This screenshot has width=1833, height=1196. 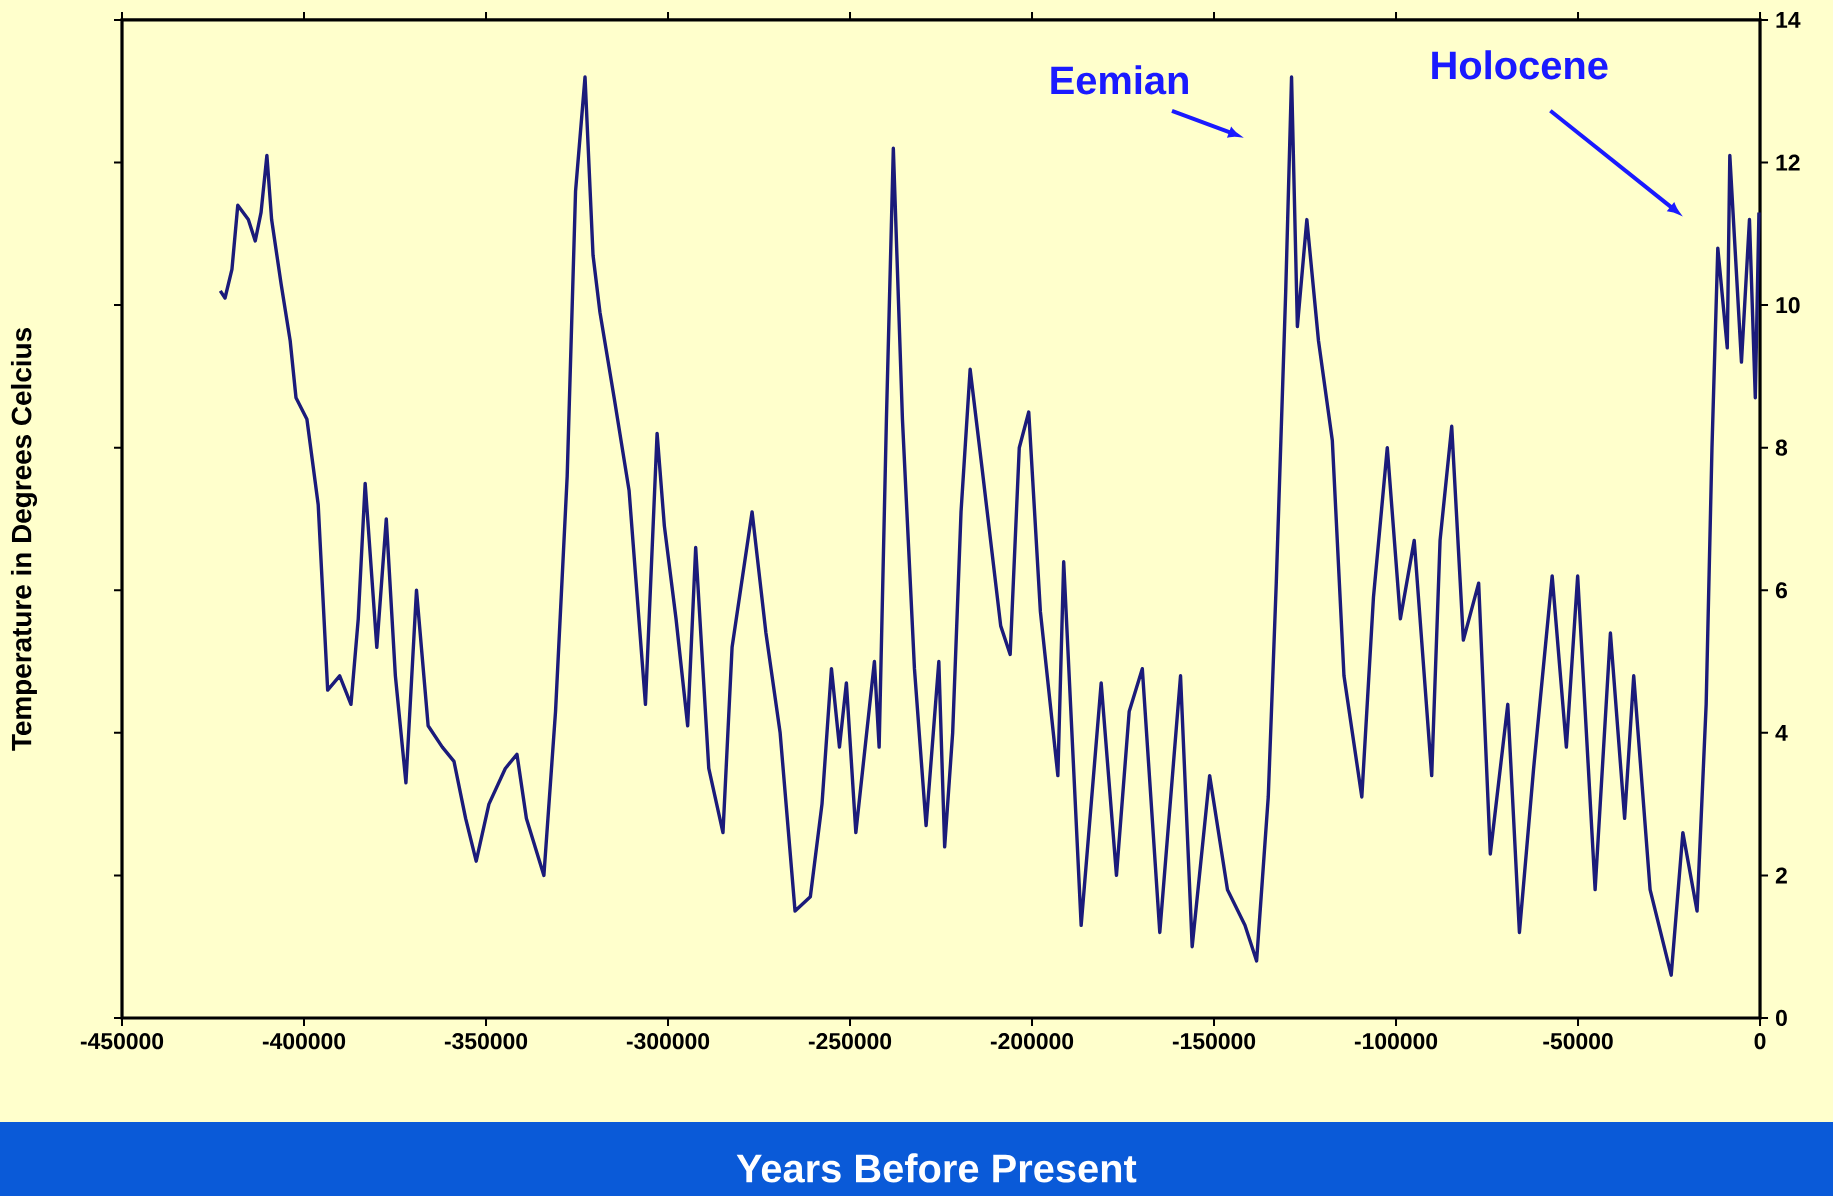 I want to click on y-tick-label: 0, so click(x=1781, y=1018).